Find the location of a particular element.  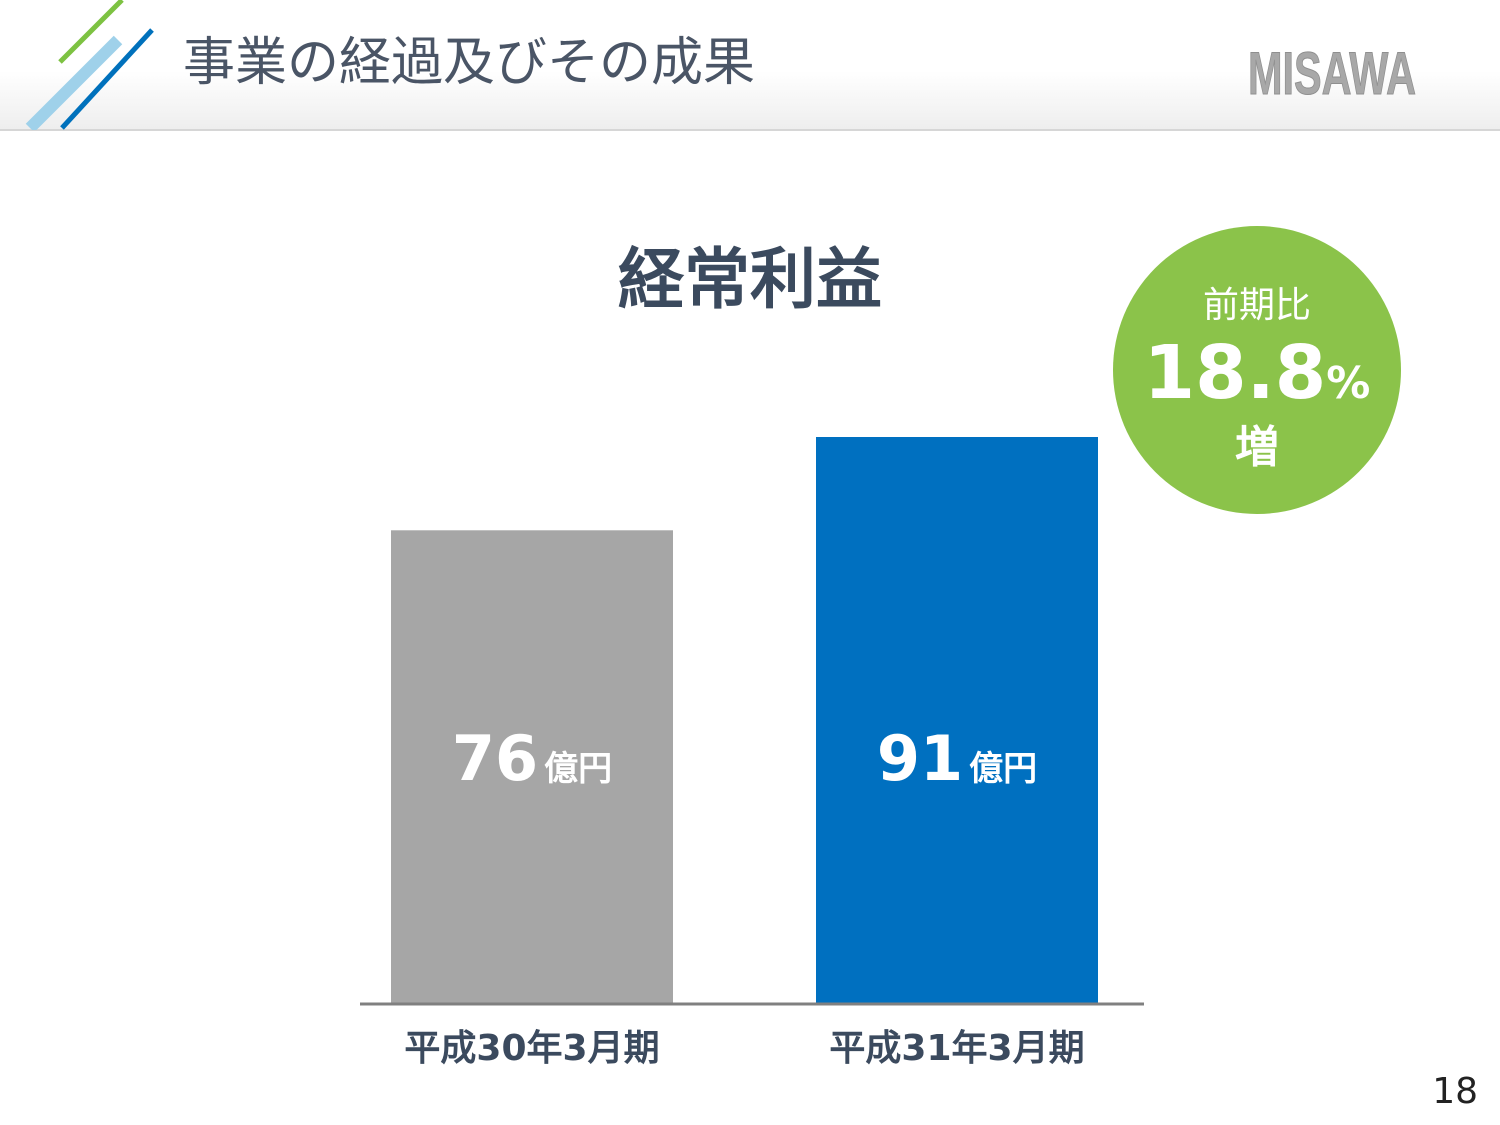

badge-label-top: 前期比 is located at coordinates (1256, 305).